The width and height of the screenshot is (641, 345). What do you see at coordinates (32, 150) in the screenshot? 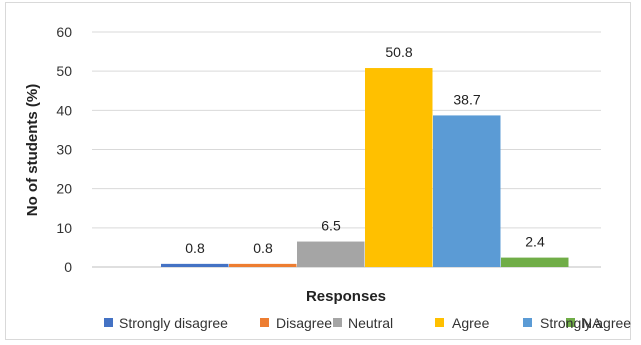
I see `y-axis-title: No of students (%)` at bounding box center [32, 150].